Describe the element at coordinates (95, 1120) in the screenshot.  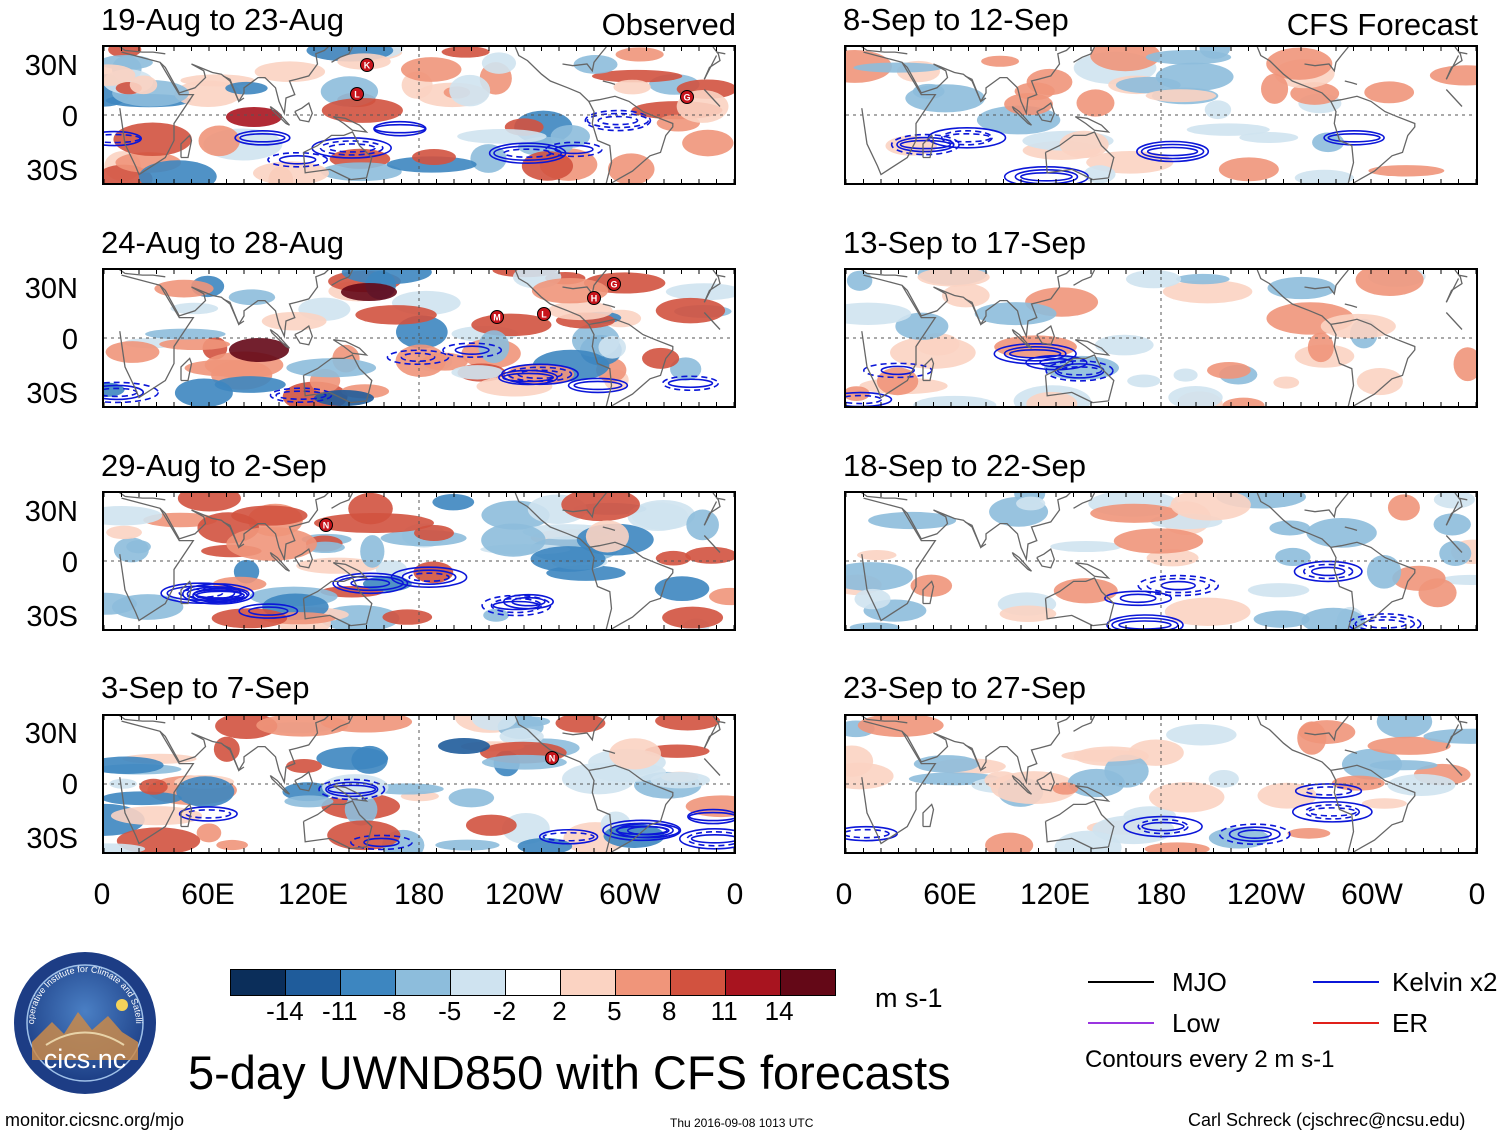
I see `footer-url: monitor.cicsnc.org/mjo` at that location.